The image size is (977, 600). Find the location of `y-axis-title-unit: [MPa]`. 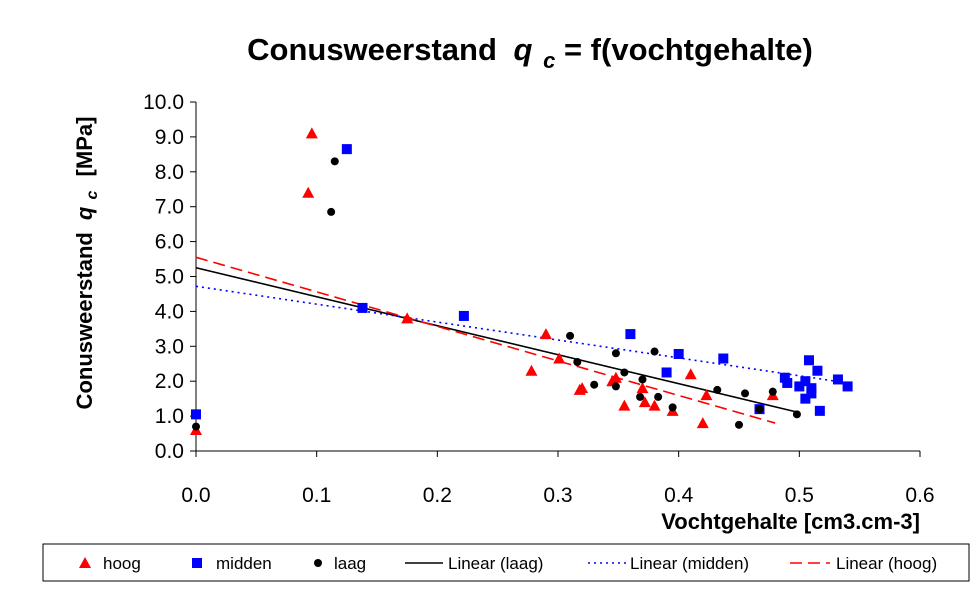

y-axis-title-unit: [MPa] is located at coordinates (84, 147).